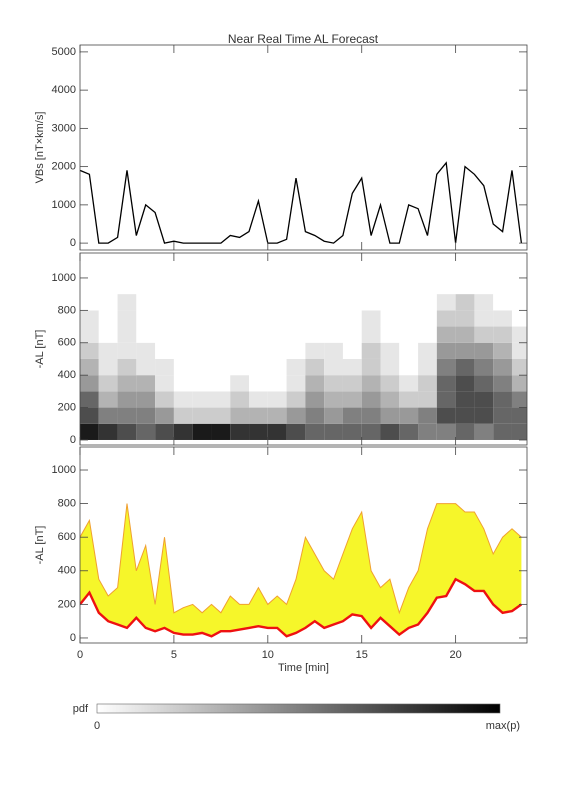 The height and width of the screenshot is (797, 576). Describe the element at coordinates (40, 148) in the screenshot. I see `y-axis-label: VBs [nT×km/s]` at that location.